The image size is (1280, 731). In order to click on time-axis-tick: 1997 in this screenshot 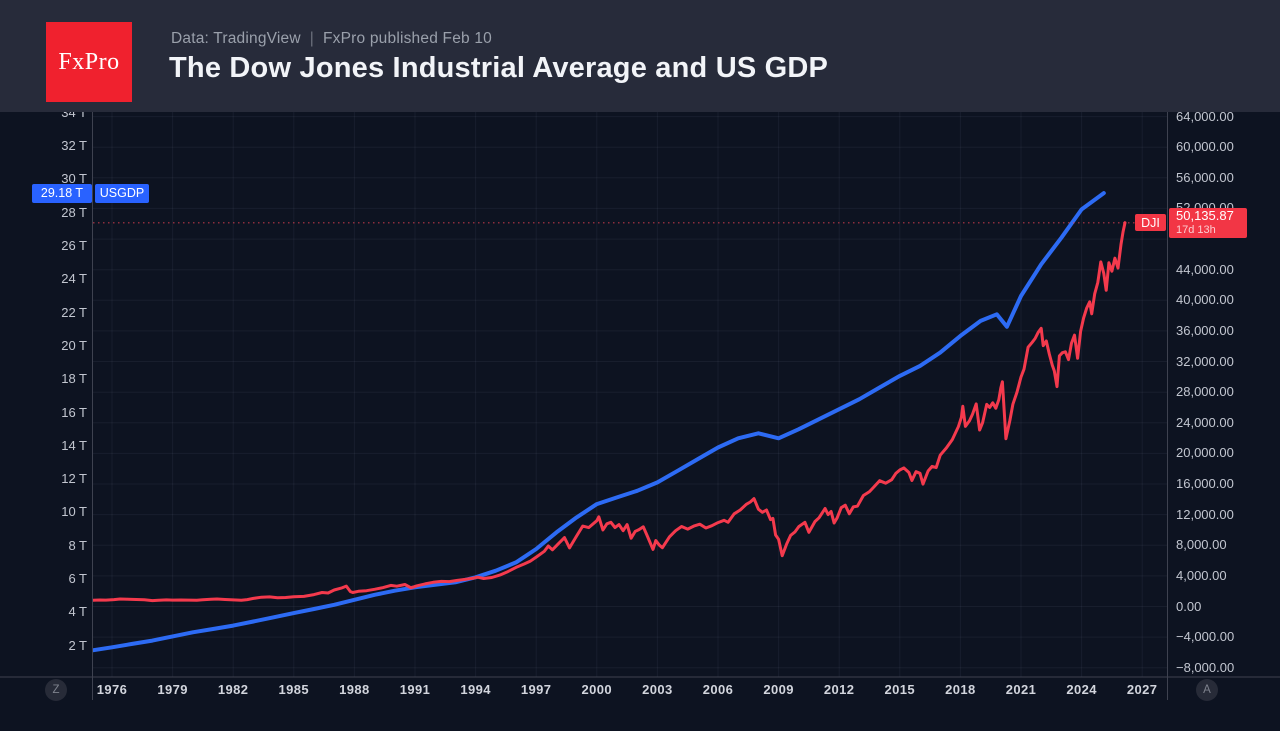, I will do `click(536, 689)`.